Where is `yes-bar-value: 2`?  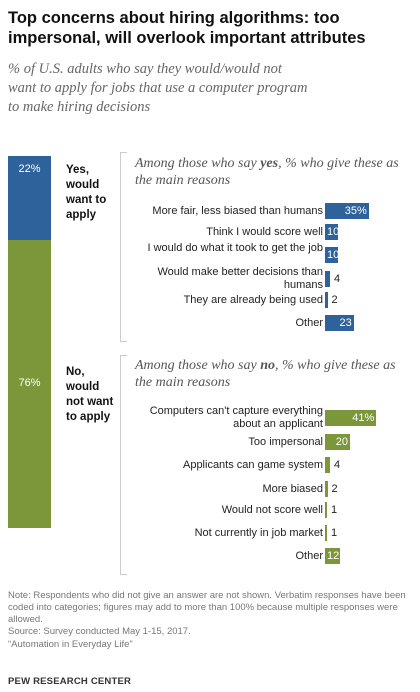 yes-bar-value: 2 is located at coordinates (334, 299).